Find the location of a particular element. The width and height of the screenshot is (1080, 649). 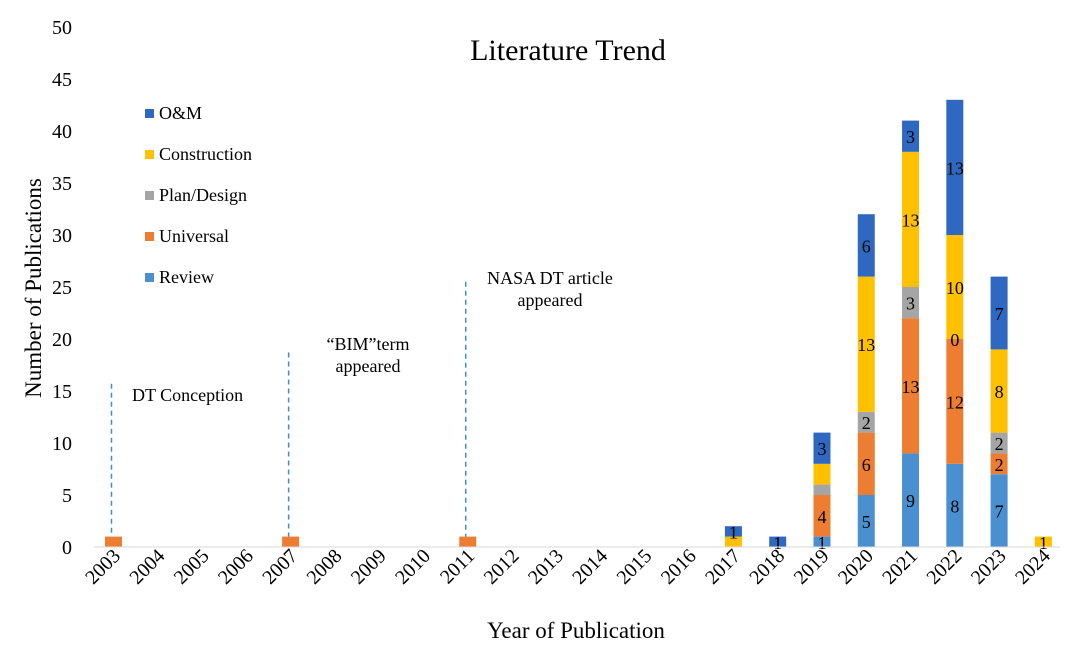

y-tick-label: 10 is located at coordinates (62, 444).